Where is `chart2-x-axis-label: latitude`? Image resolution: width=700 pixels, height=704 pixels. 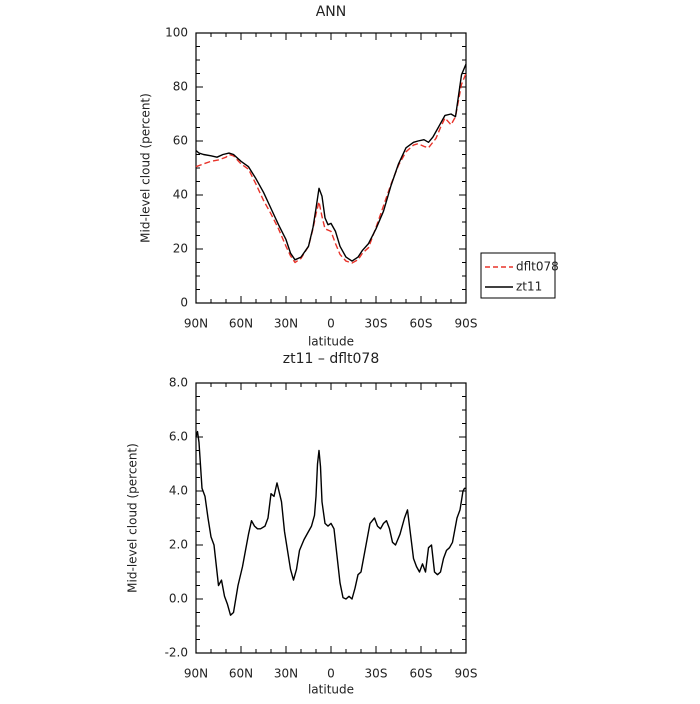
chart2-x-axis-label: latitude is located at coordinates (331, 690).